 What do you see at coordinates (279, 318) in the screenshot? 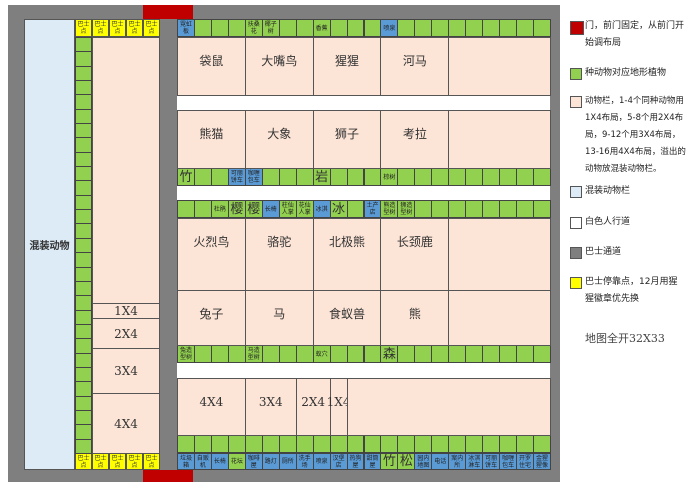
I see `enclosure: 马` at bounding box center [279, 318].